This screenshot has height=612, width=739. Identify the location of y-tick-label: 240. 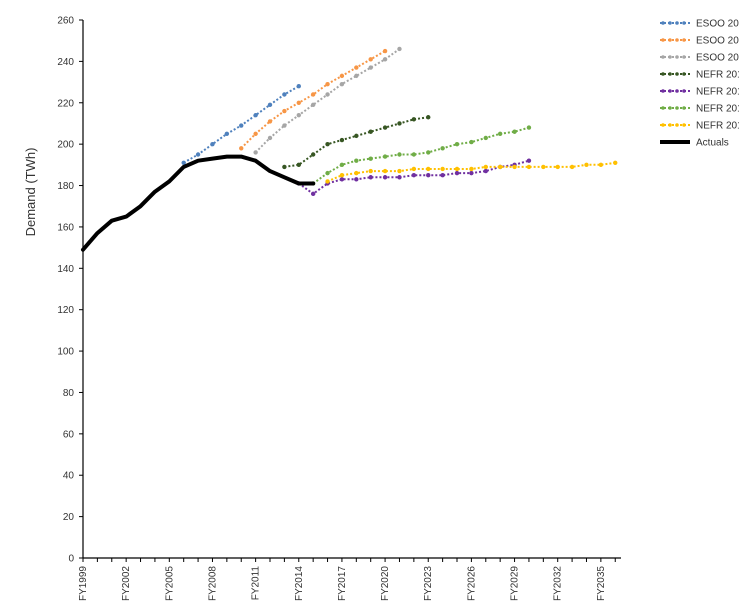
(65, 62).